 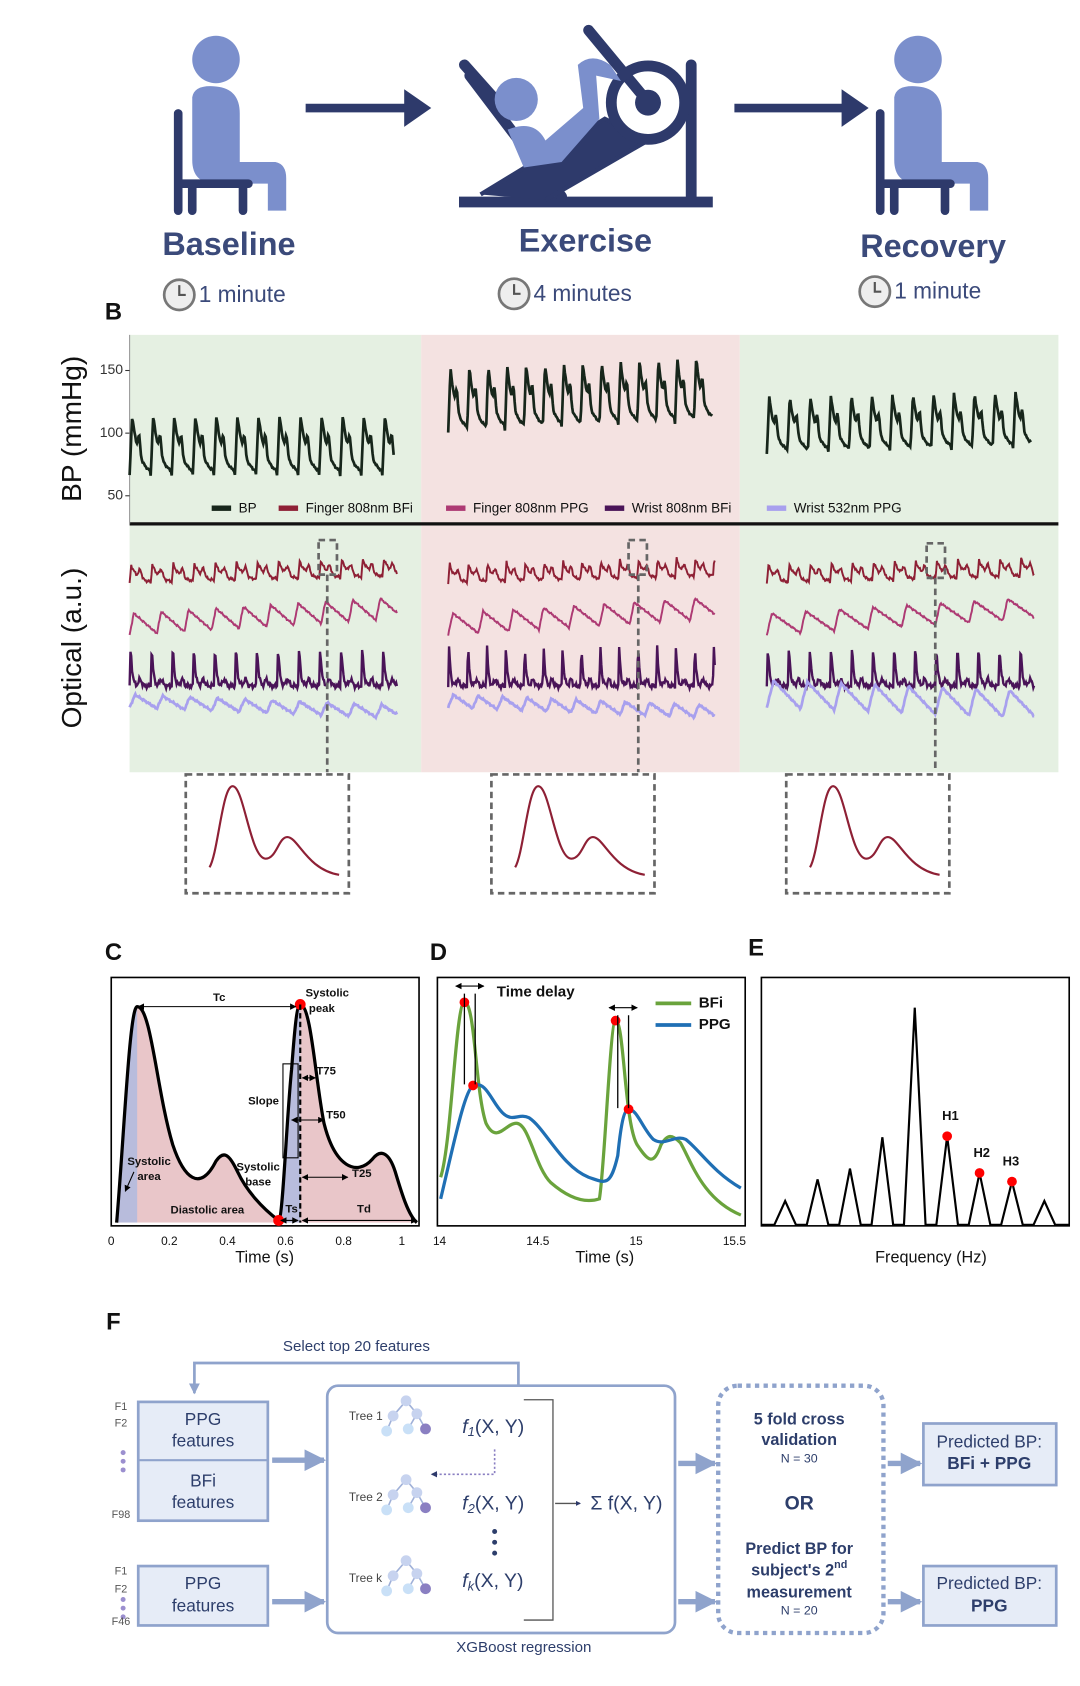 I want to click on tree-link, so click(x=463, y=1463).